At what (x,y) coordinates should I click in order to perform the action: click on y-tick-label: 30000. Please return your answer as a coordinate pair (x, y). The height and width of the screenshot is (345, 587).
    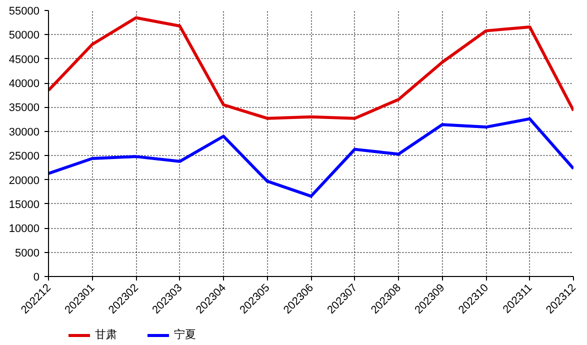
    Looking at the image, I should click on (24, 132).